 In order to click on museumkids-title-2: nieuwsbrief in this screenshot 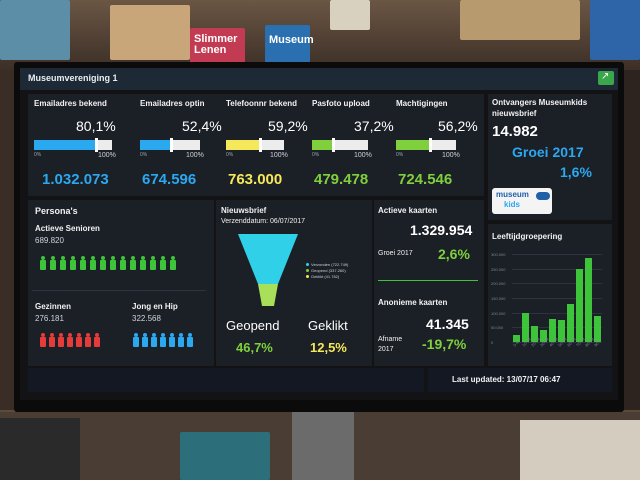, I will do `click(514, 113)`.